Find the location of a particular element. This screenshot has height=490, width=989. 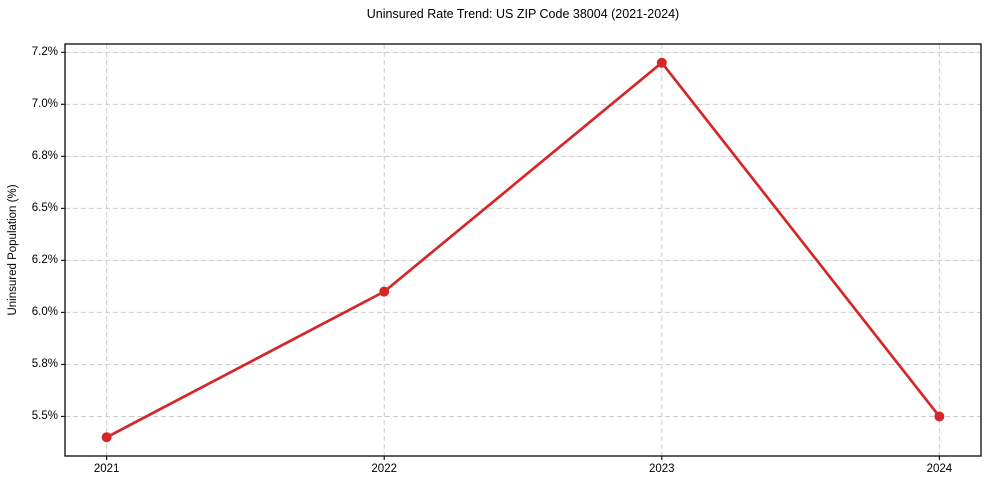

y-tick-label: 7.2% is located at coordinates (44, 52).